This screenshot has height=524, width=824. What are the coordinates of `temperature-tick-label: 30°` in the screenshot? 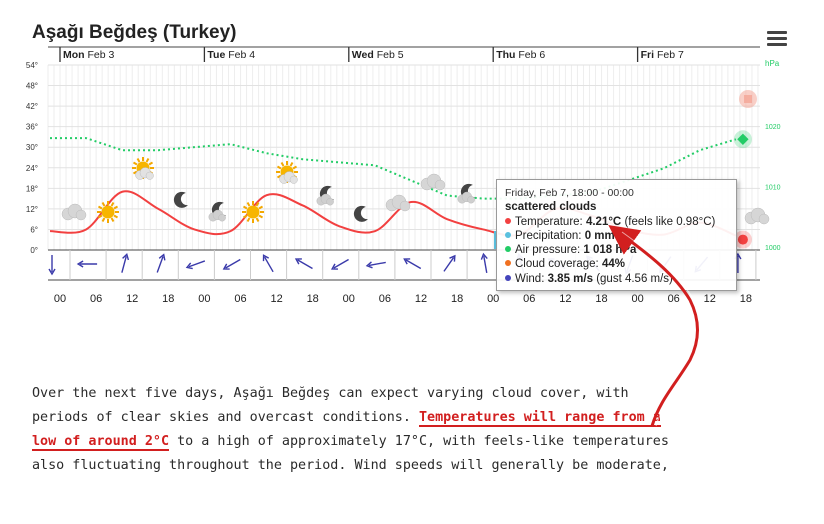 It's located at (32, 147).